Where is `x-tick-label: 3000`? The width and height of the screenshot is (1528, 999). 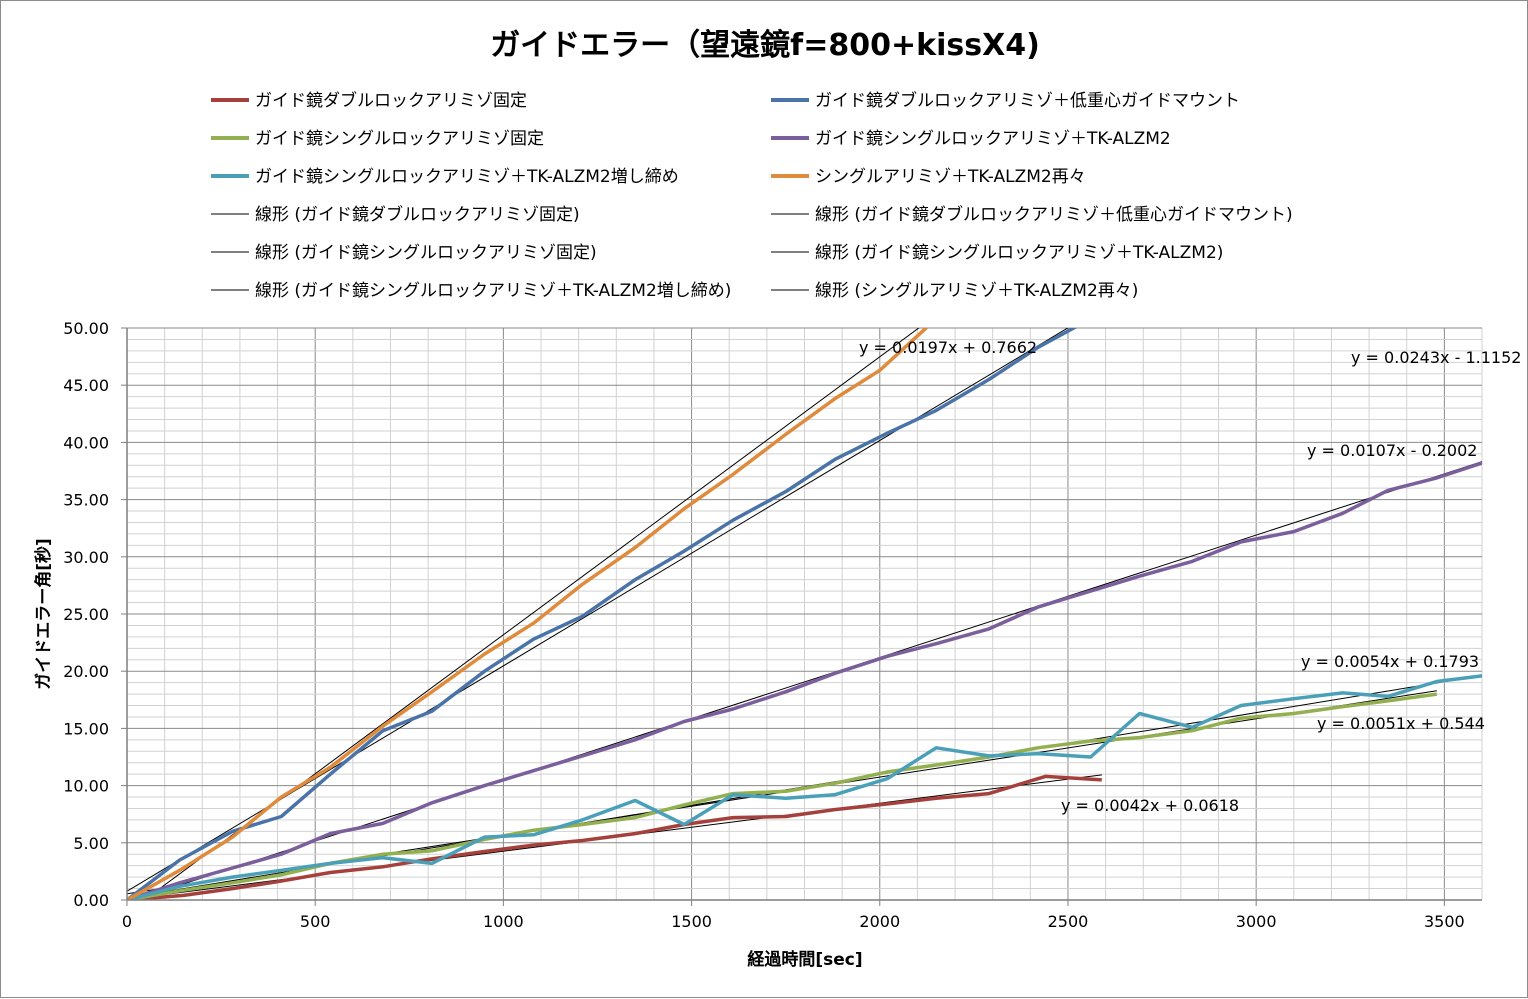 x-tick-label: 3000 is located at coordinates (1256, 921).